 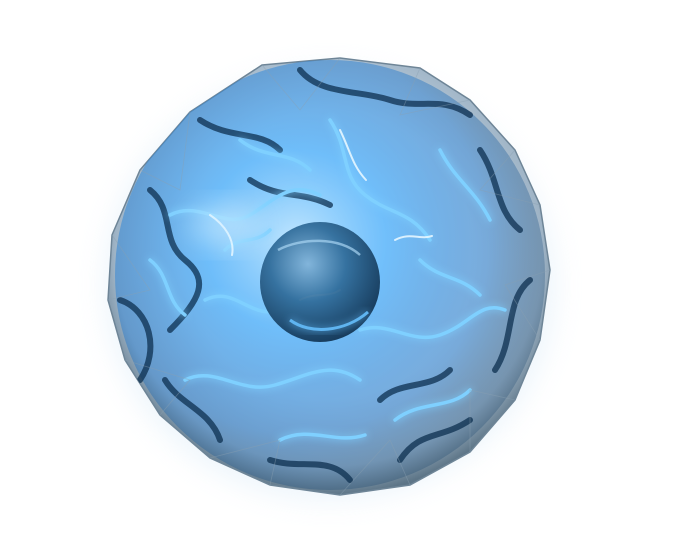 What do you see at coordinates (225, 225) in the screenshot?
I see `flare` at bounding box center [225, 225].